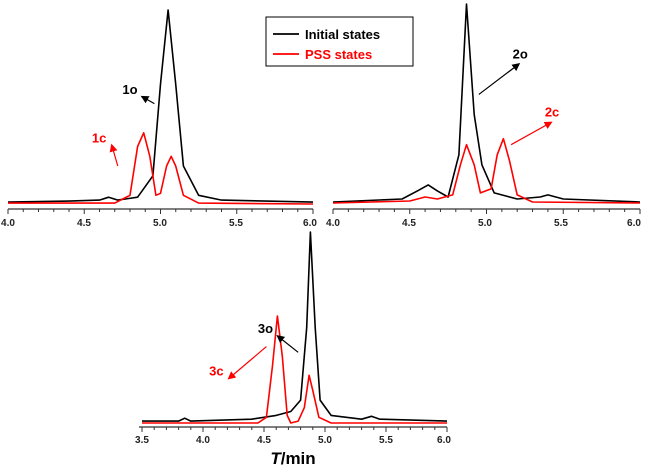  What do you see at coordinates (129, 89) in the screenshot?
I see `peak-label-1o: 1o` at bounding box center [129, 89].